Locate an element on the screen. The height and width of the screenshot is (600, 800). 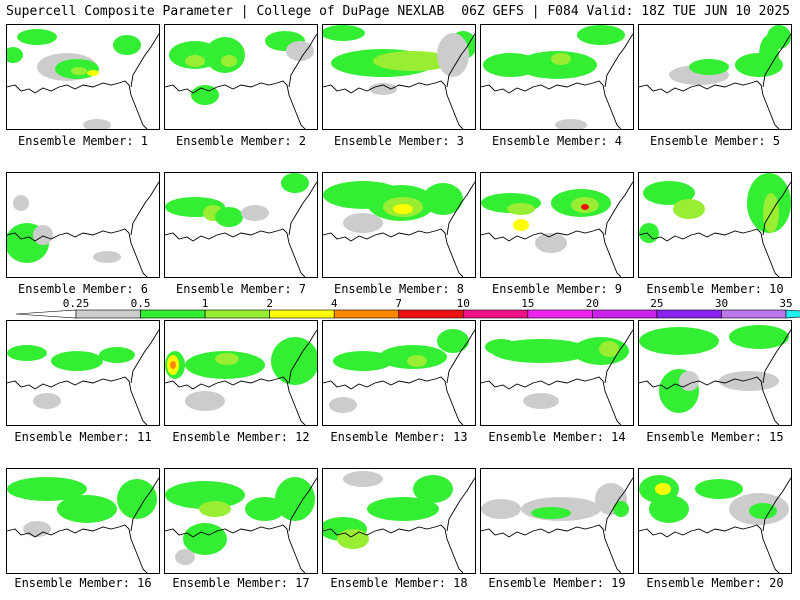
colorbar-label: 2 is located at coordinates (269, 303).